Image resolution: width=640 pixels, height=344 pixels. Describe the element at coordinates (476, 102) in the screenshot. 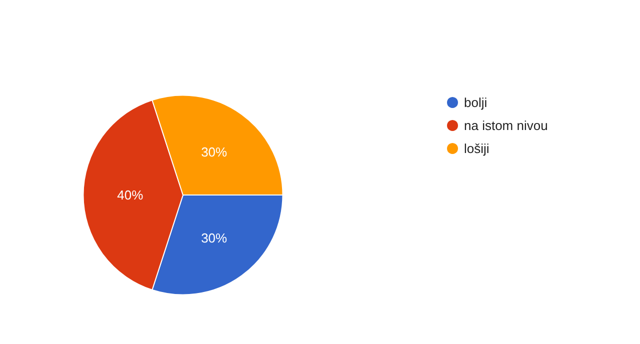

I see `legend-label: bolji` at that location.